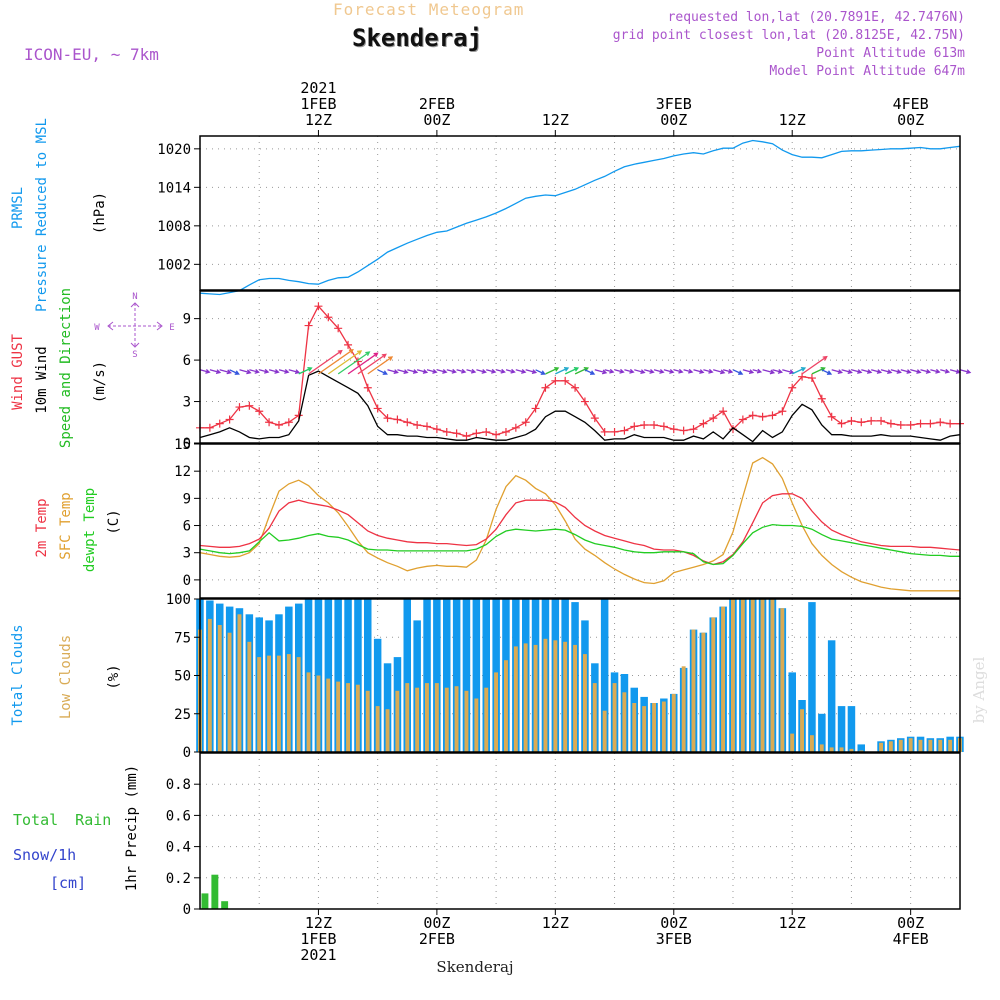 This screenshot has width=1000, height=1000. I want to click on panel-frame-temp, so click(580, 521).